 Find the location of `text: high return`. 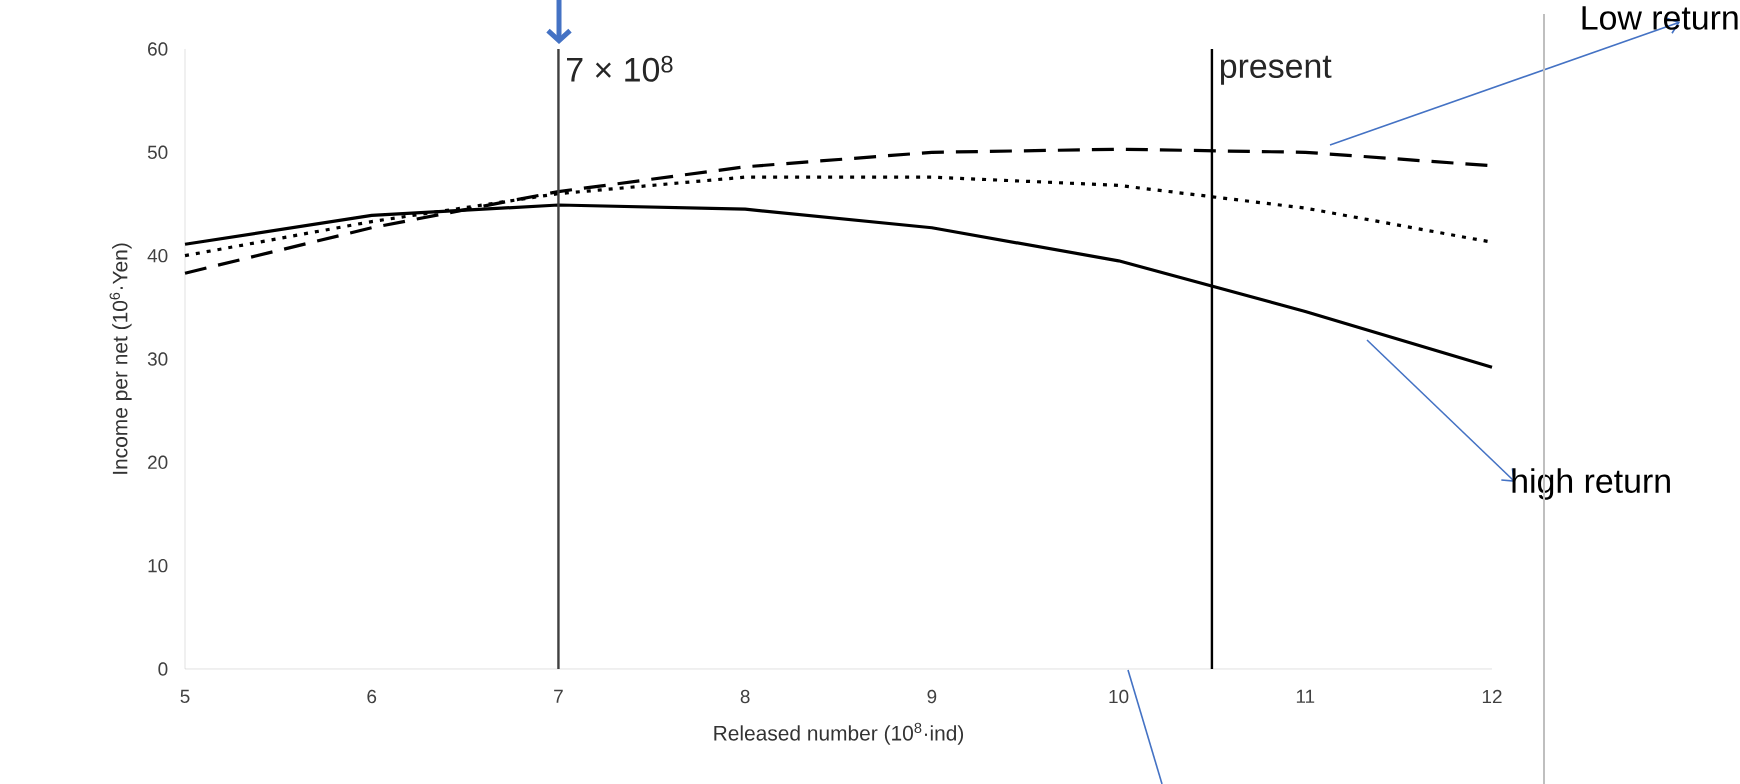

text: high return is located at coordinates (1591, 484).